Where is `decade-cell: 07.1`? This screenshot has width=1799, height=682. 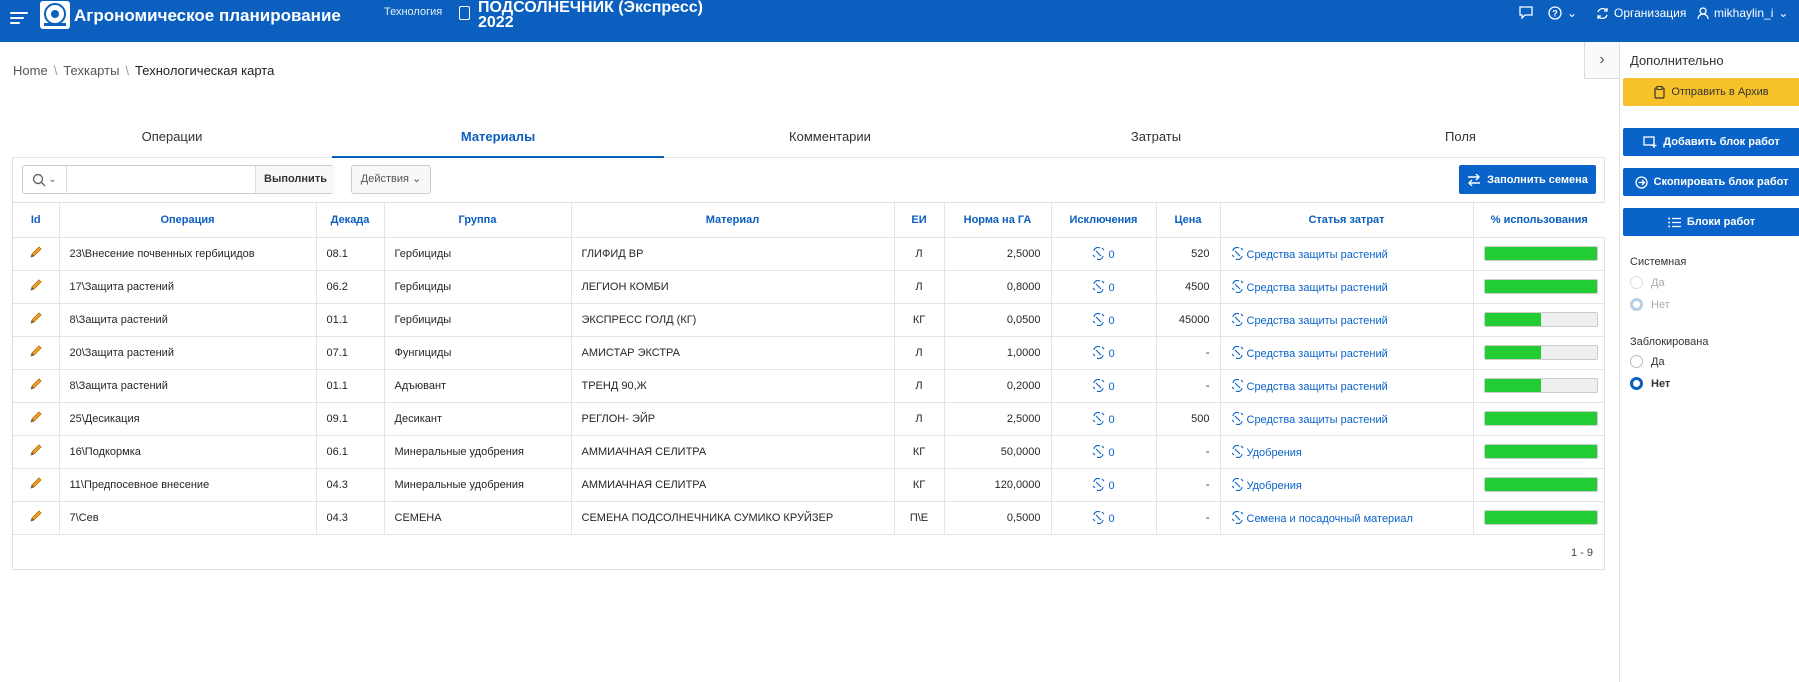
decade-cell: 07.1 is located at coordinates (350, 353).